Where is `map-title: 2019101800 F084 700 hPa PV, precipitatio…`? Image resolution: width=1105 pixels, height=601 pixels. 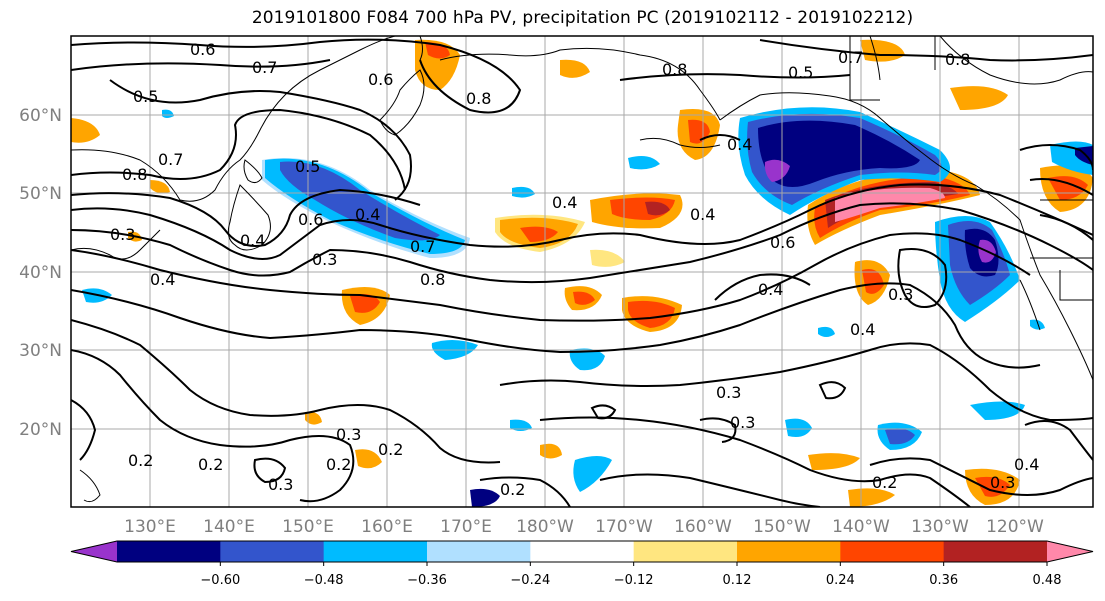
map-title: 2019101800 F084 700 hPa PV, precipitatio… is located at coordinates (582, 18).